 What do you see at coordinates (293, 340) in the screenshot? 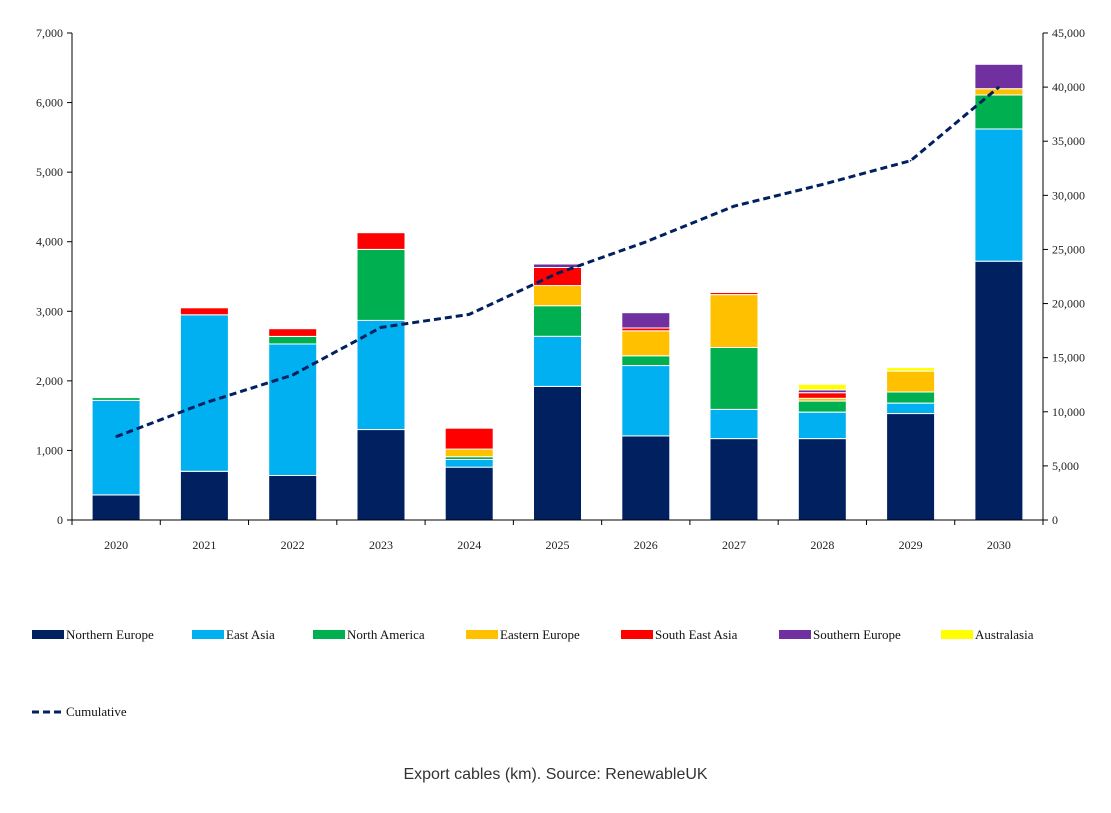
I see `bar-north-america-2022` at bounding box center [293, 340].